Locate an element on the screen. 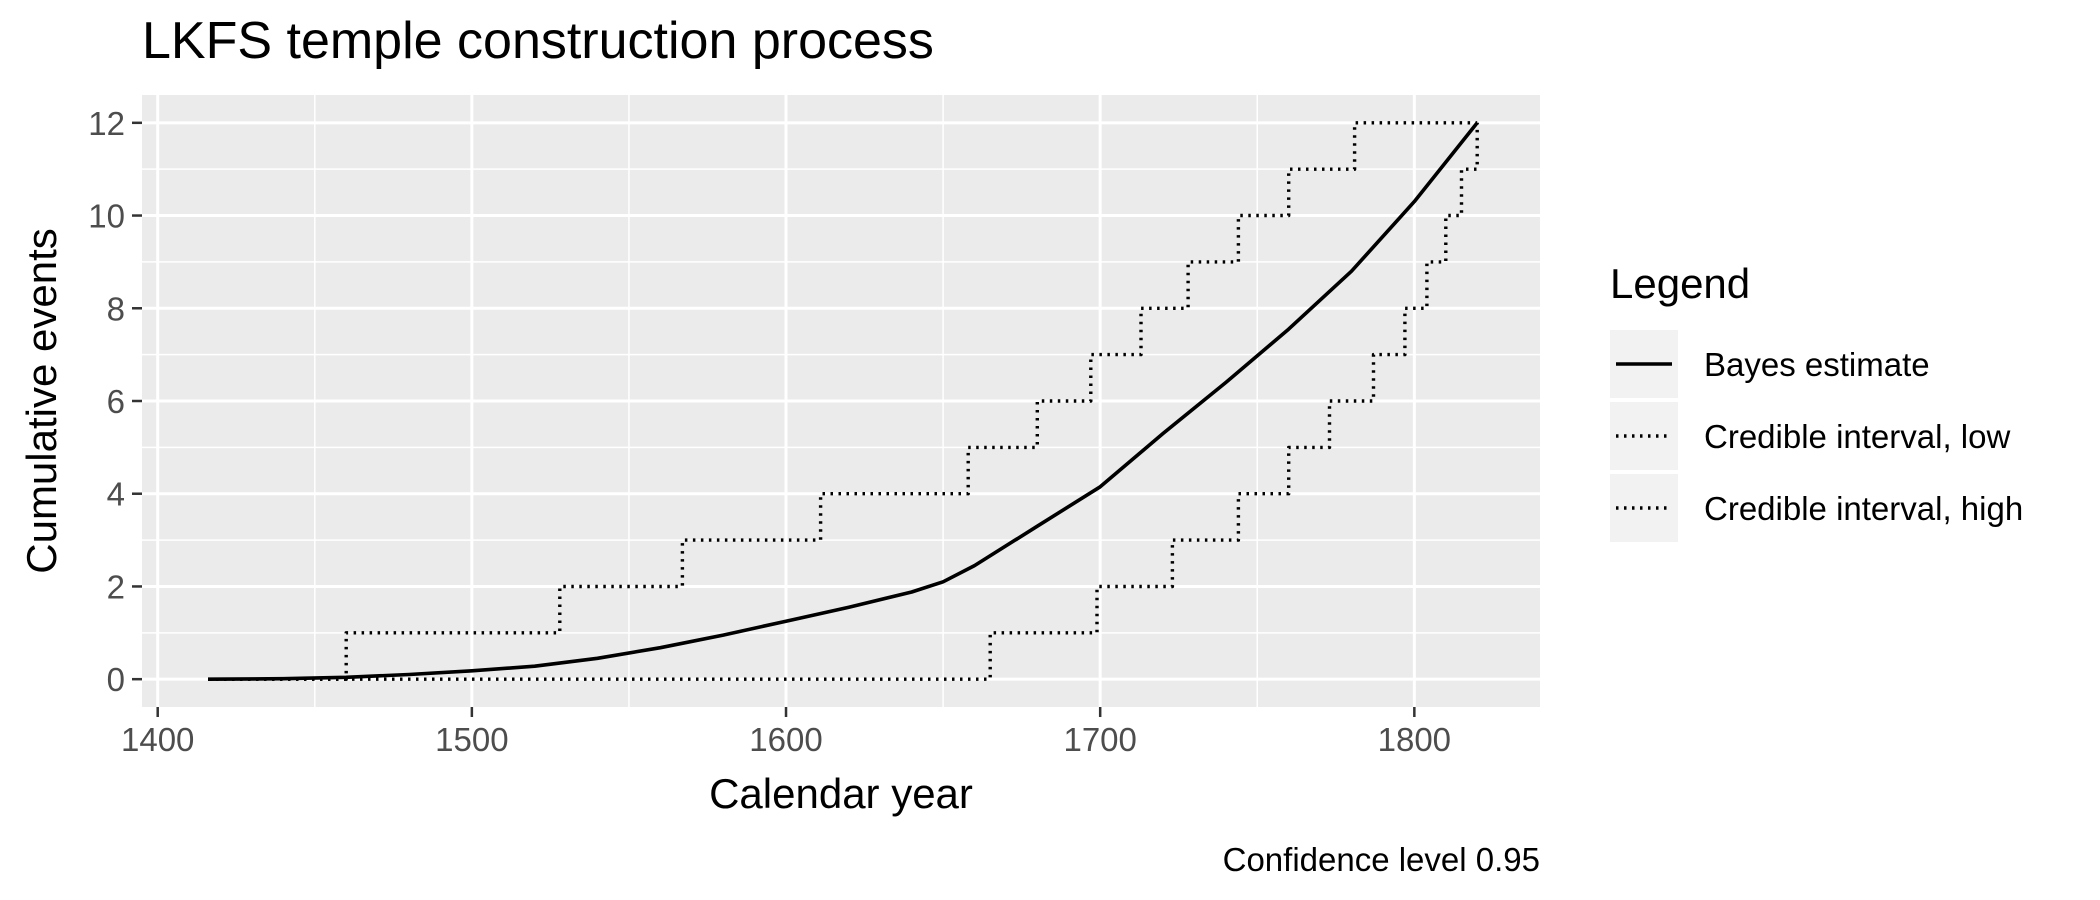  x-axis-title: Calendar year is located at coordinates (841, 793).